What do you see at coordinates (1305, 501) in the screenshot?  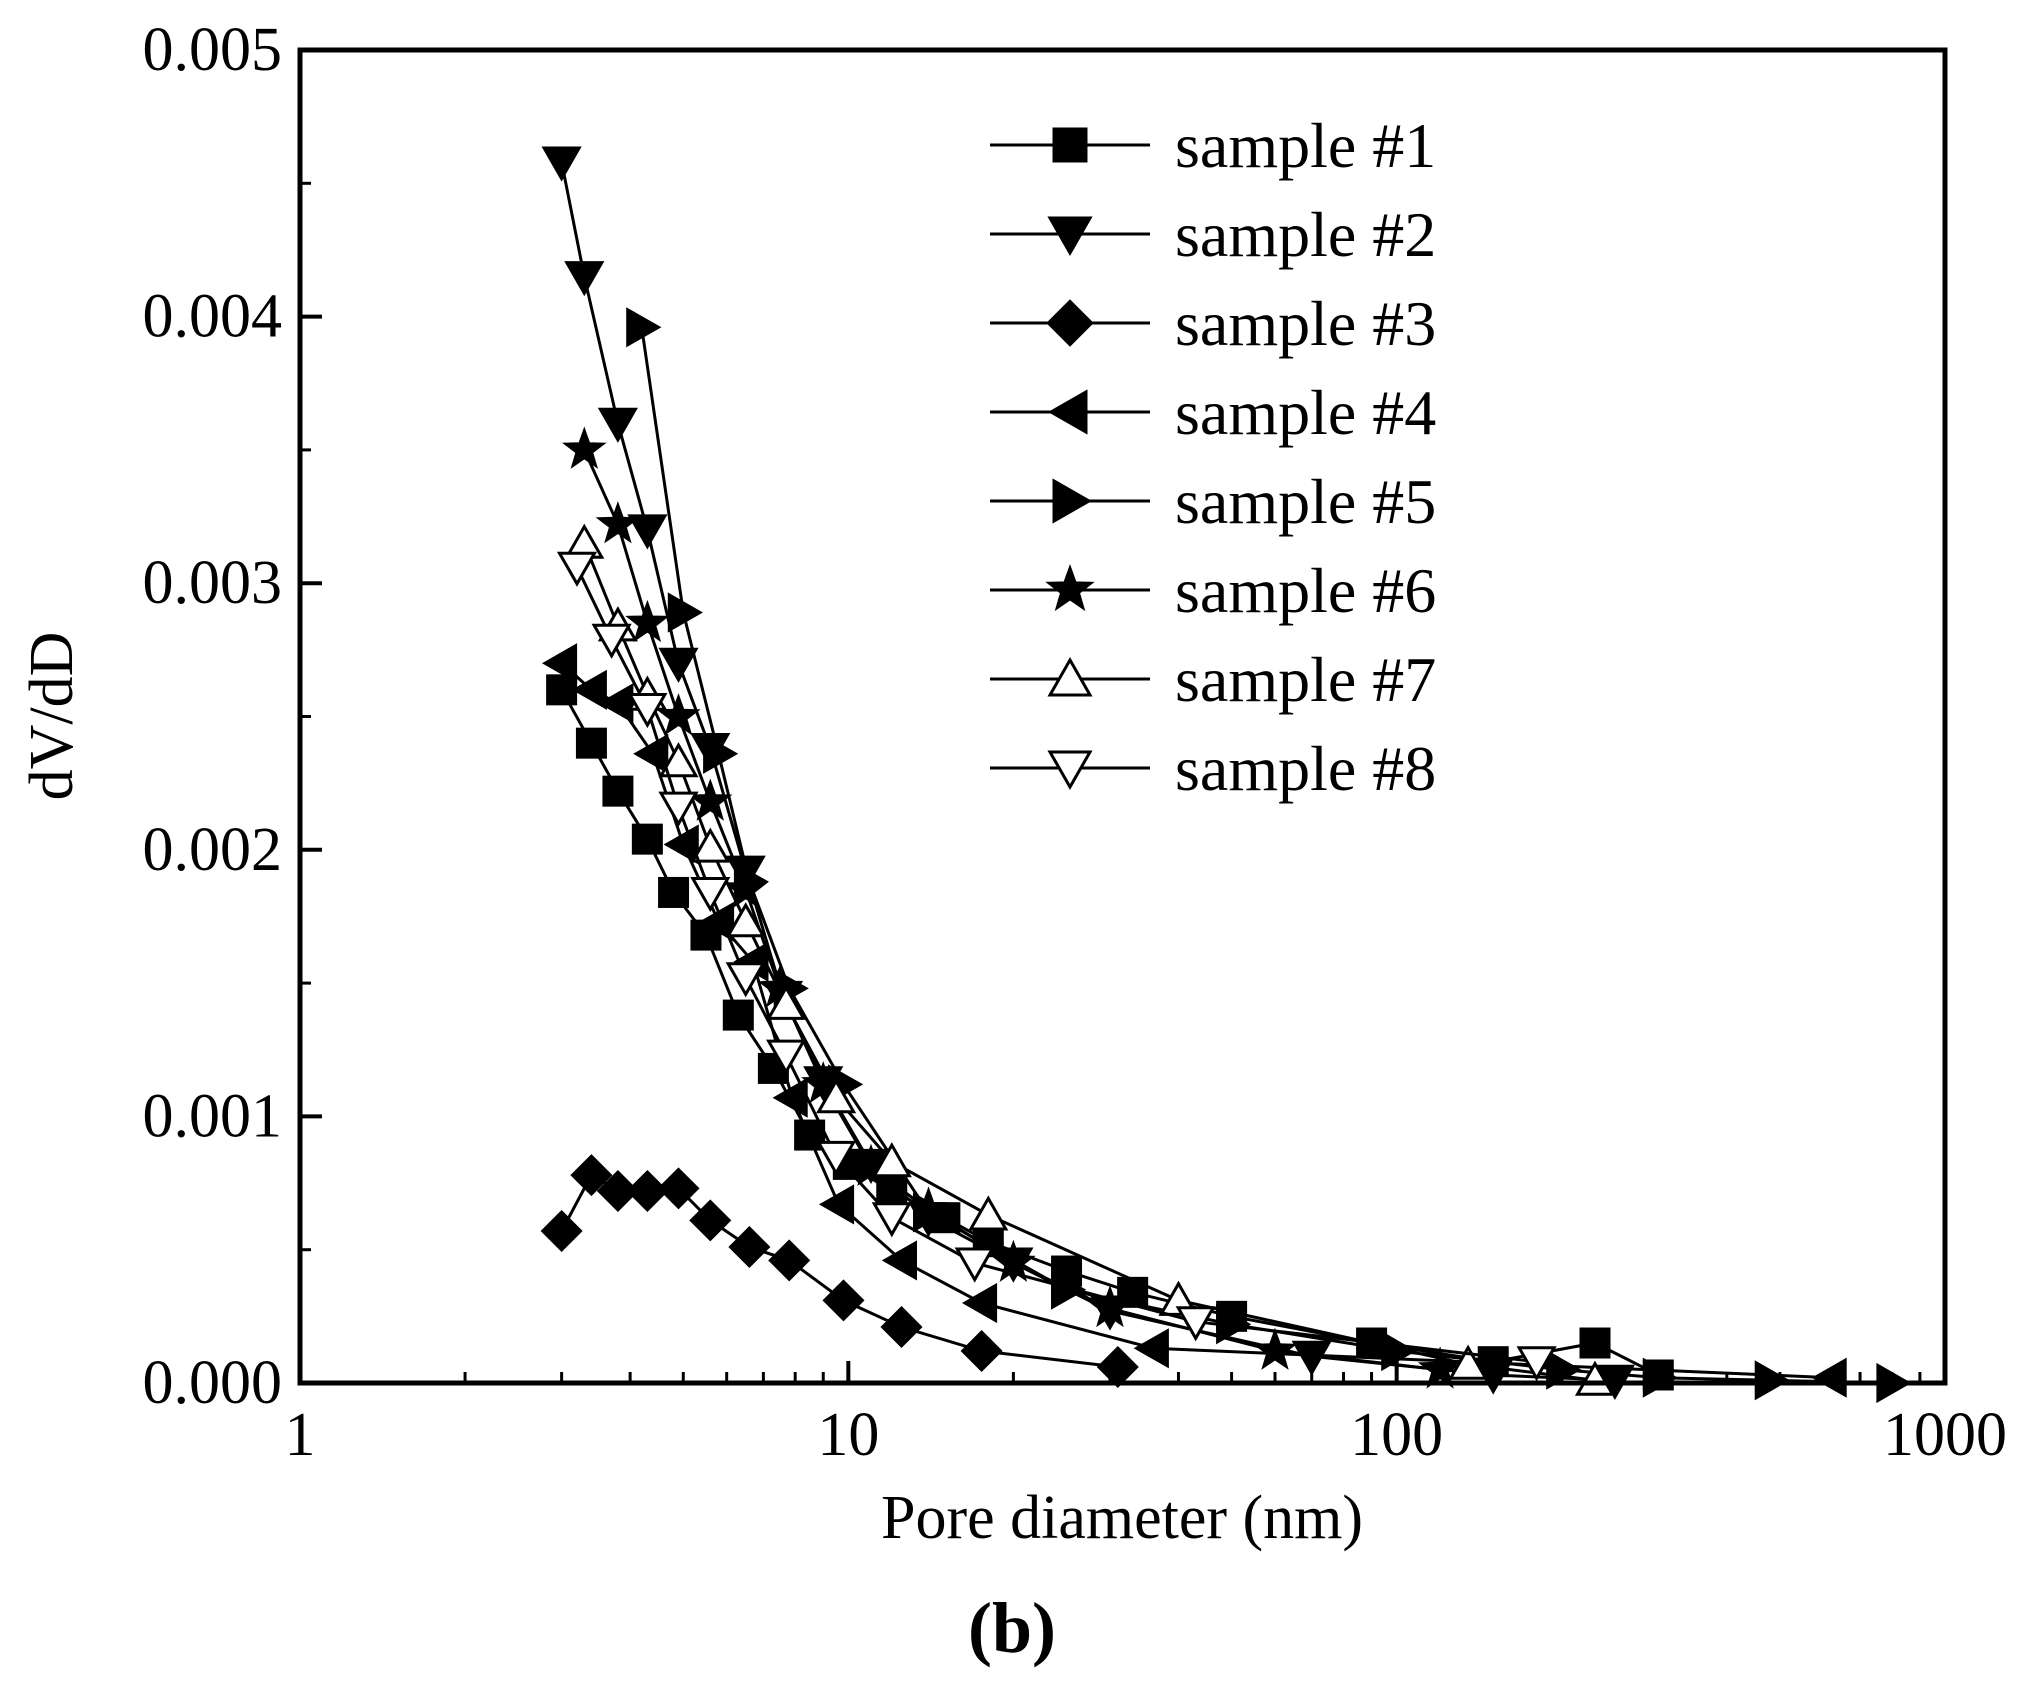 I see `legend-label: sample #5` at bounding box center [1305, 501].